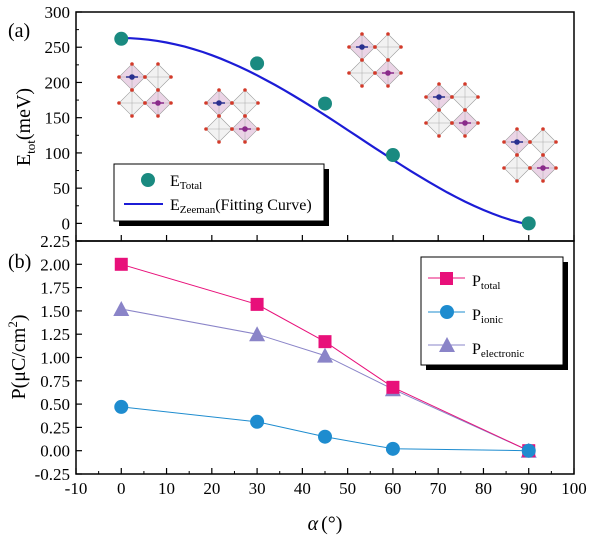  What do you see at coordinates (55, 358) in the screenshot?
I see `panel-b-y-tick-label: 1.00` at bounding box center [55, 358].